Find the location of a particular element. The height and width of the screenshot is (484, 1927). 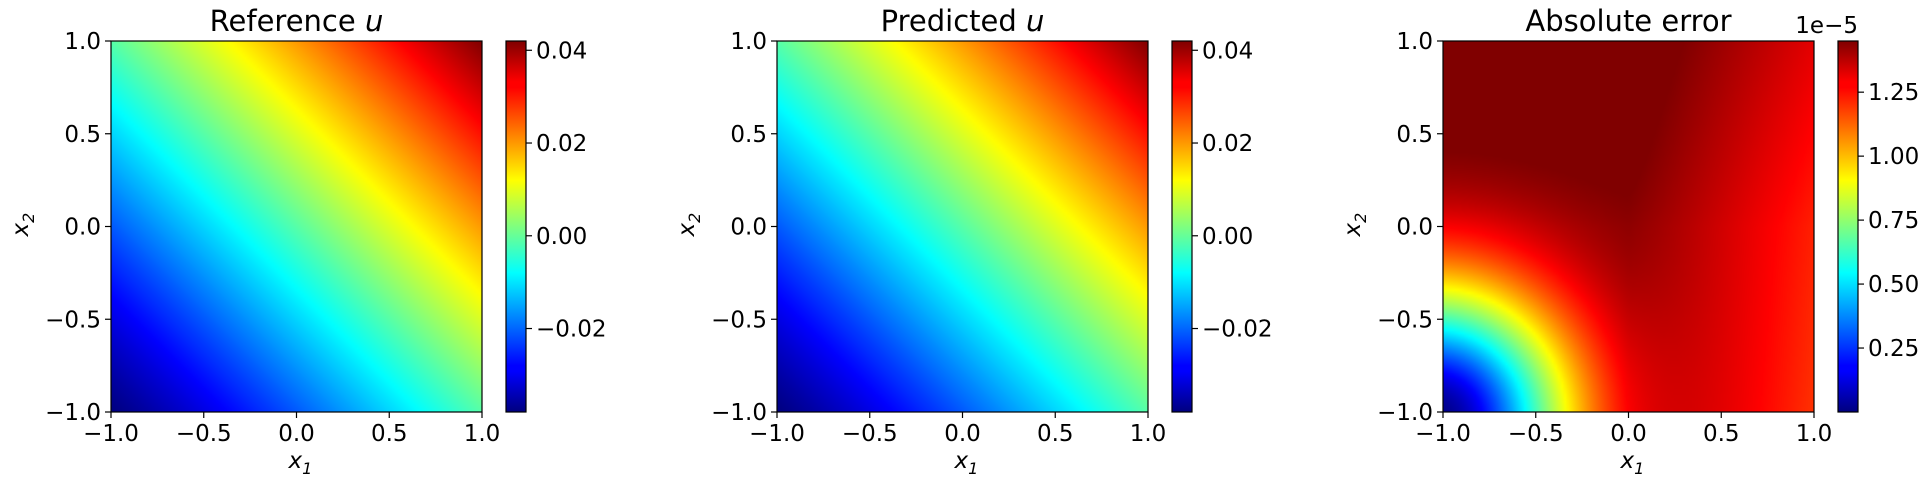

colorbar-tick-label: 0.25 is located at coordinates (1893, 349).